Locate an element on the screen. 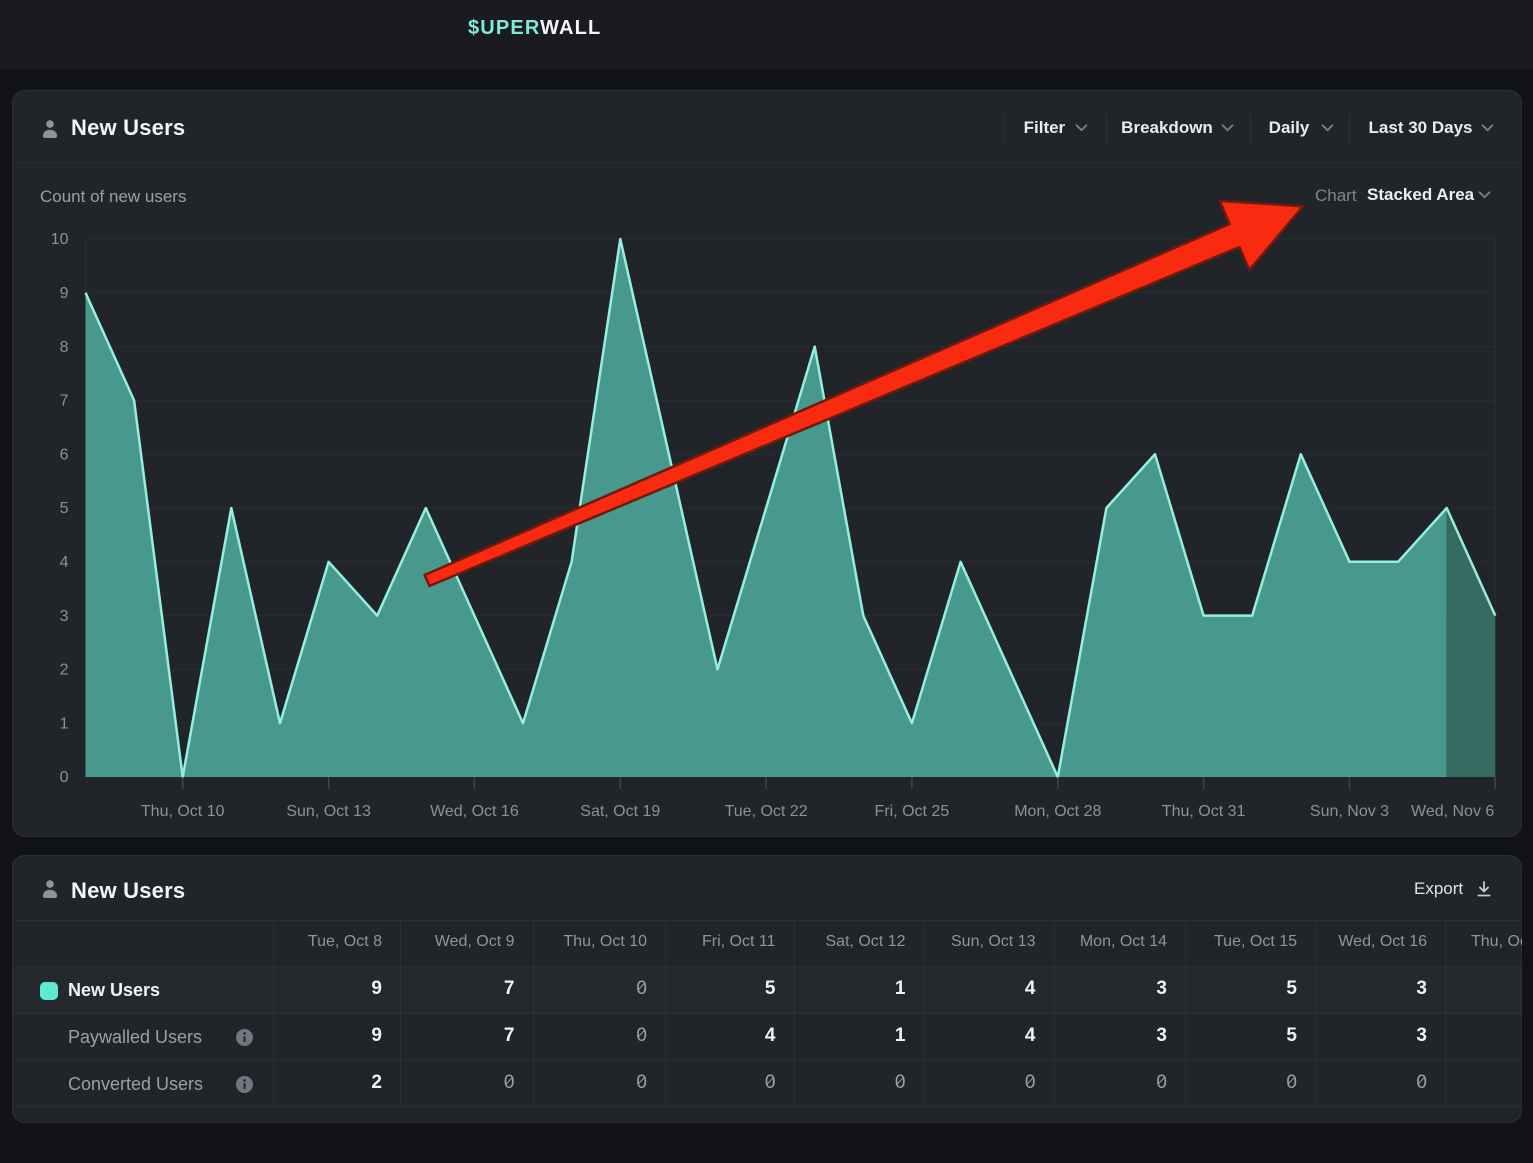 The height and width of the screenshot is (1163, 1533). svg-text: Mon, Oct 28 is located at coordinates (1057, 811).